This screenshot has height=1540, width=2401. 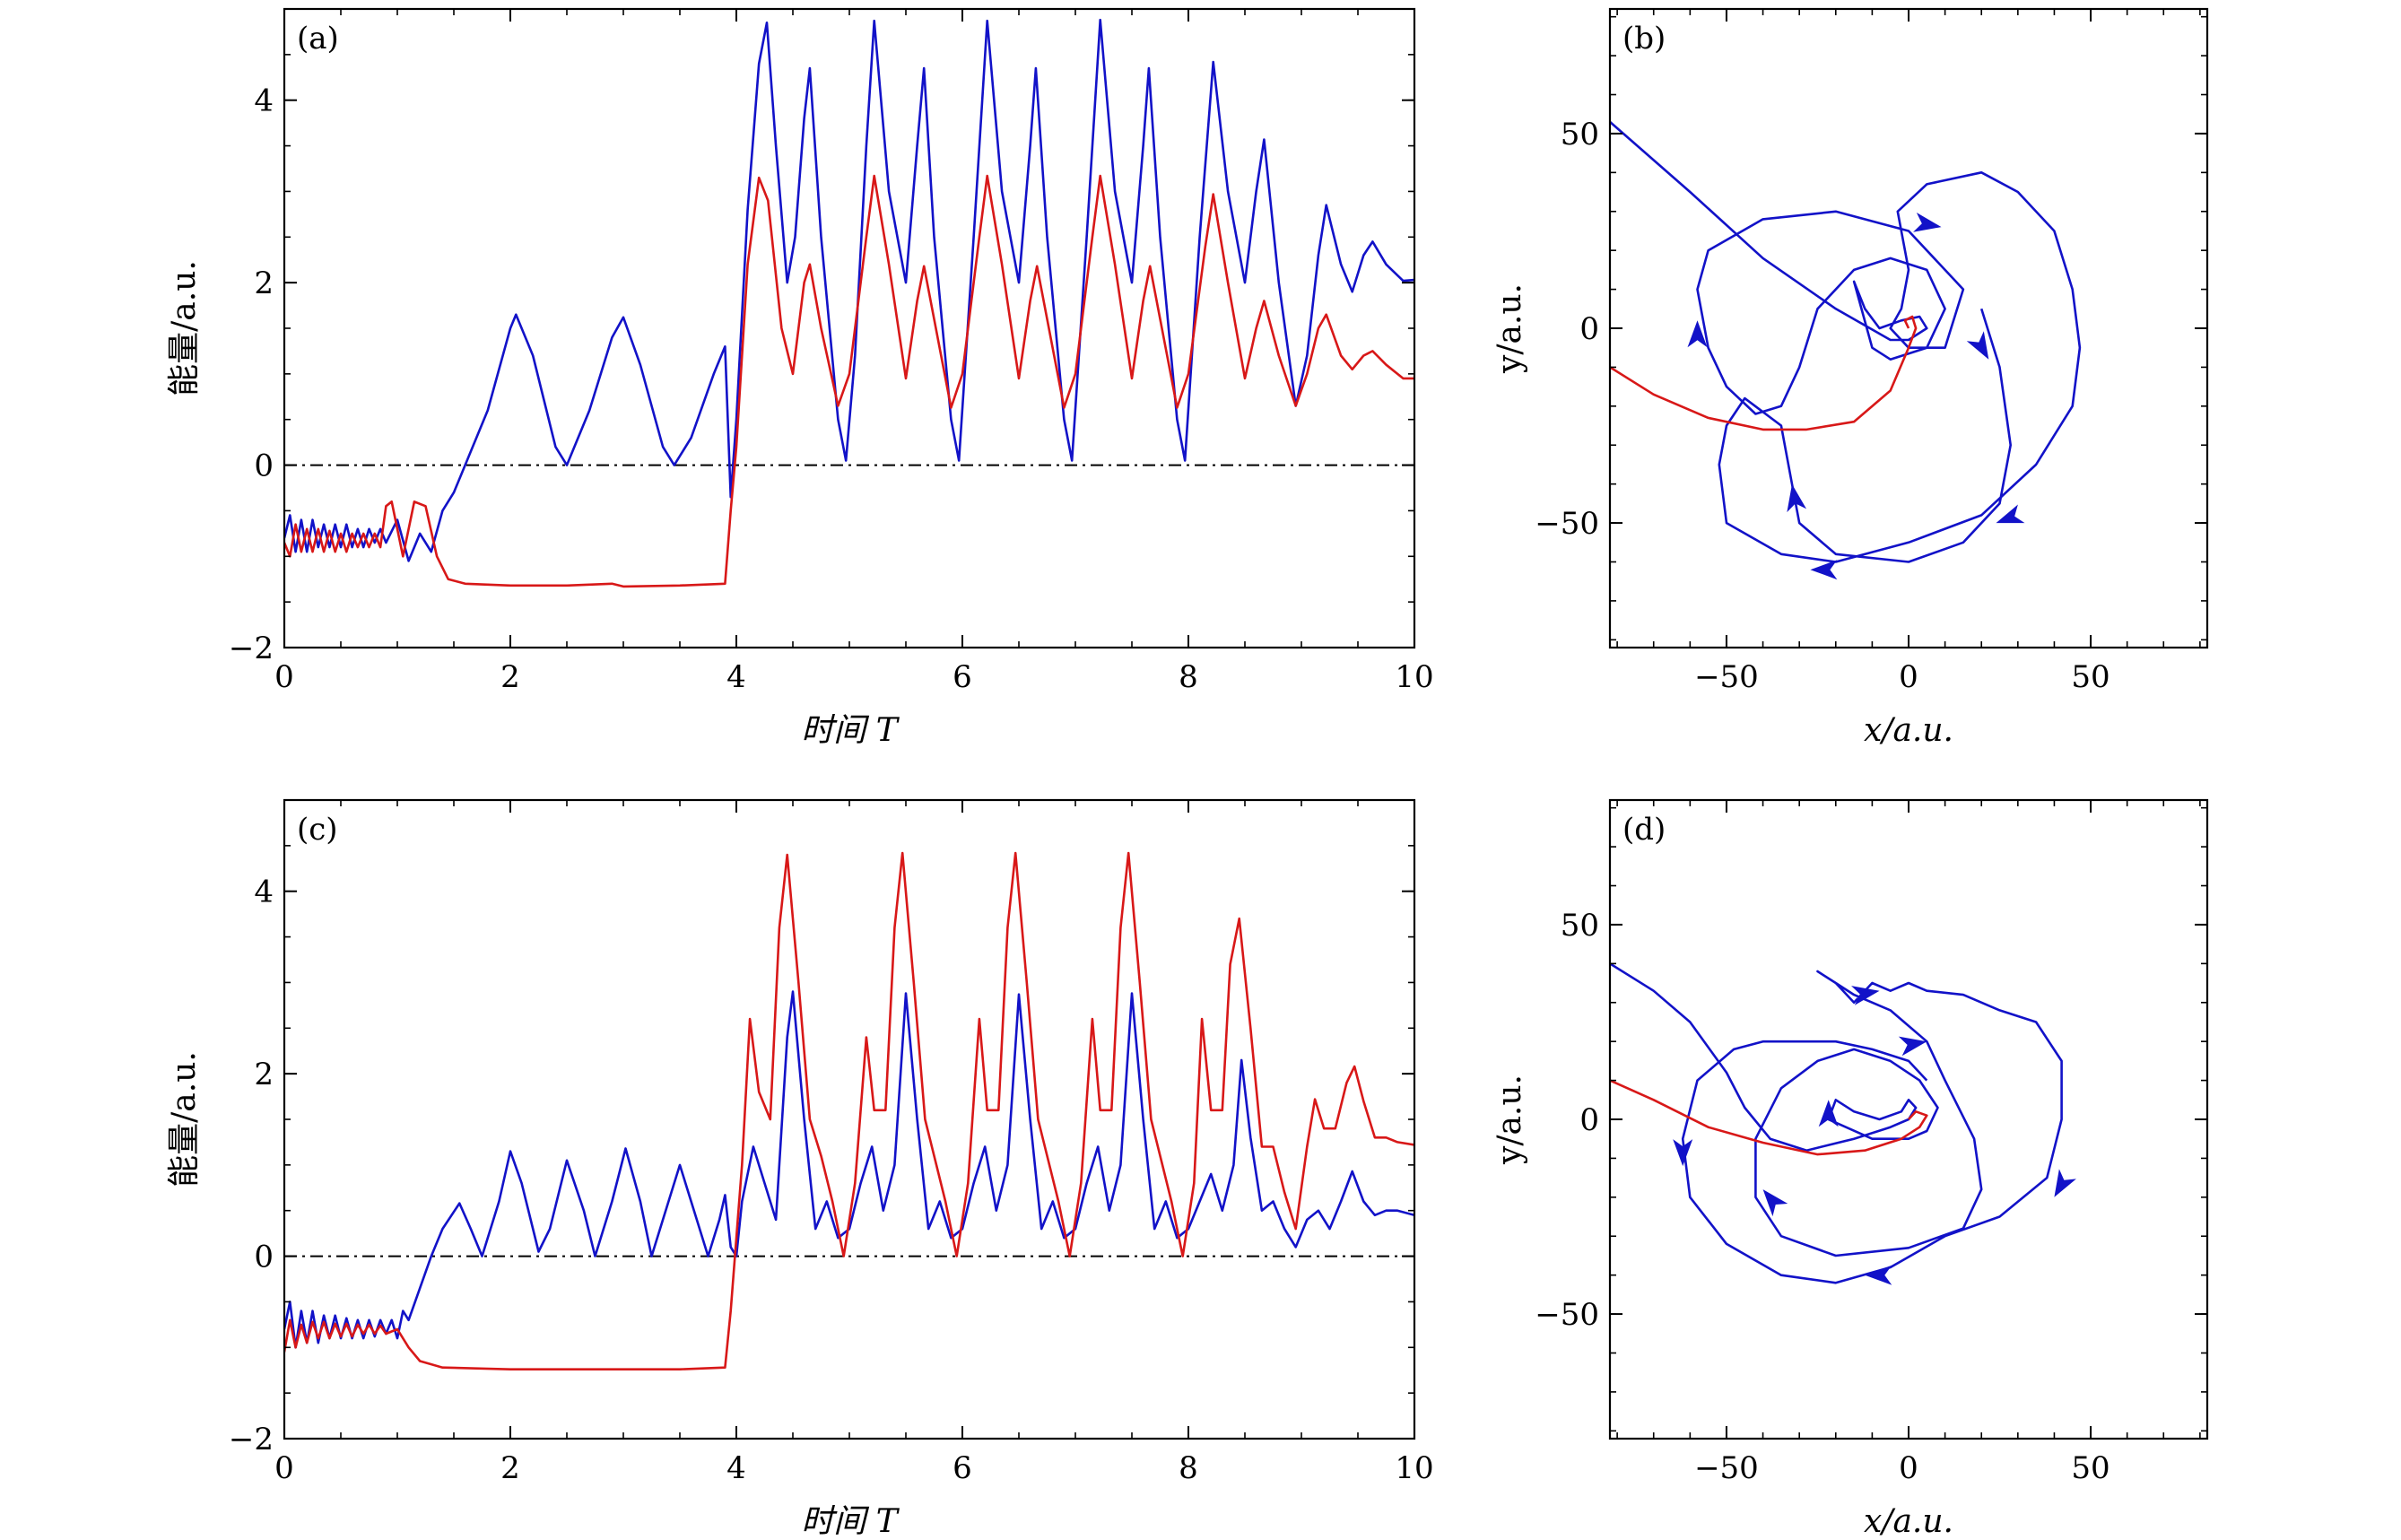 I want to click on panel-label: (b), so click(x=1644, y=39).